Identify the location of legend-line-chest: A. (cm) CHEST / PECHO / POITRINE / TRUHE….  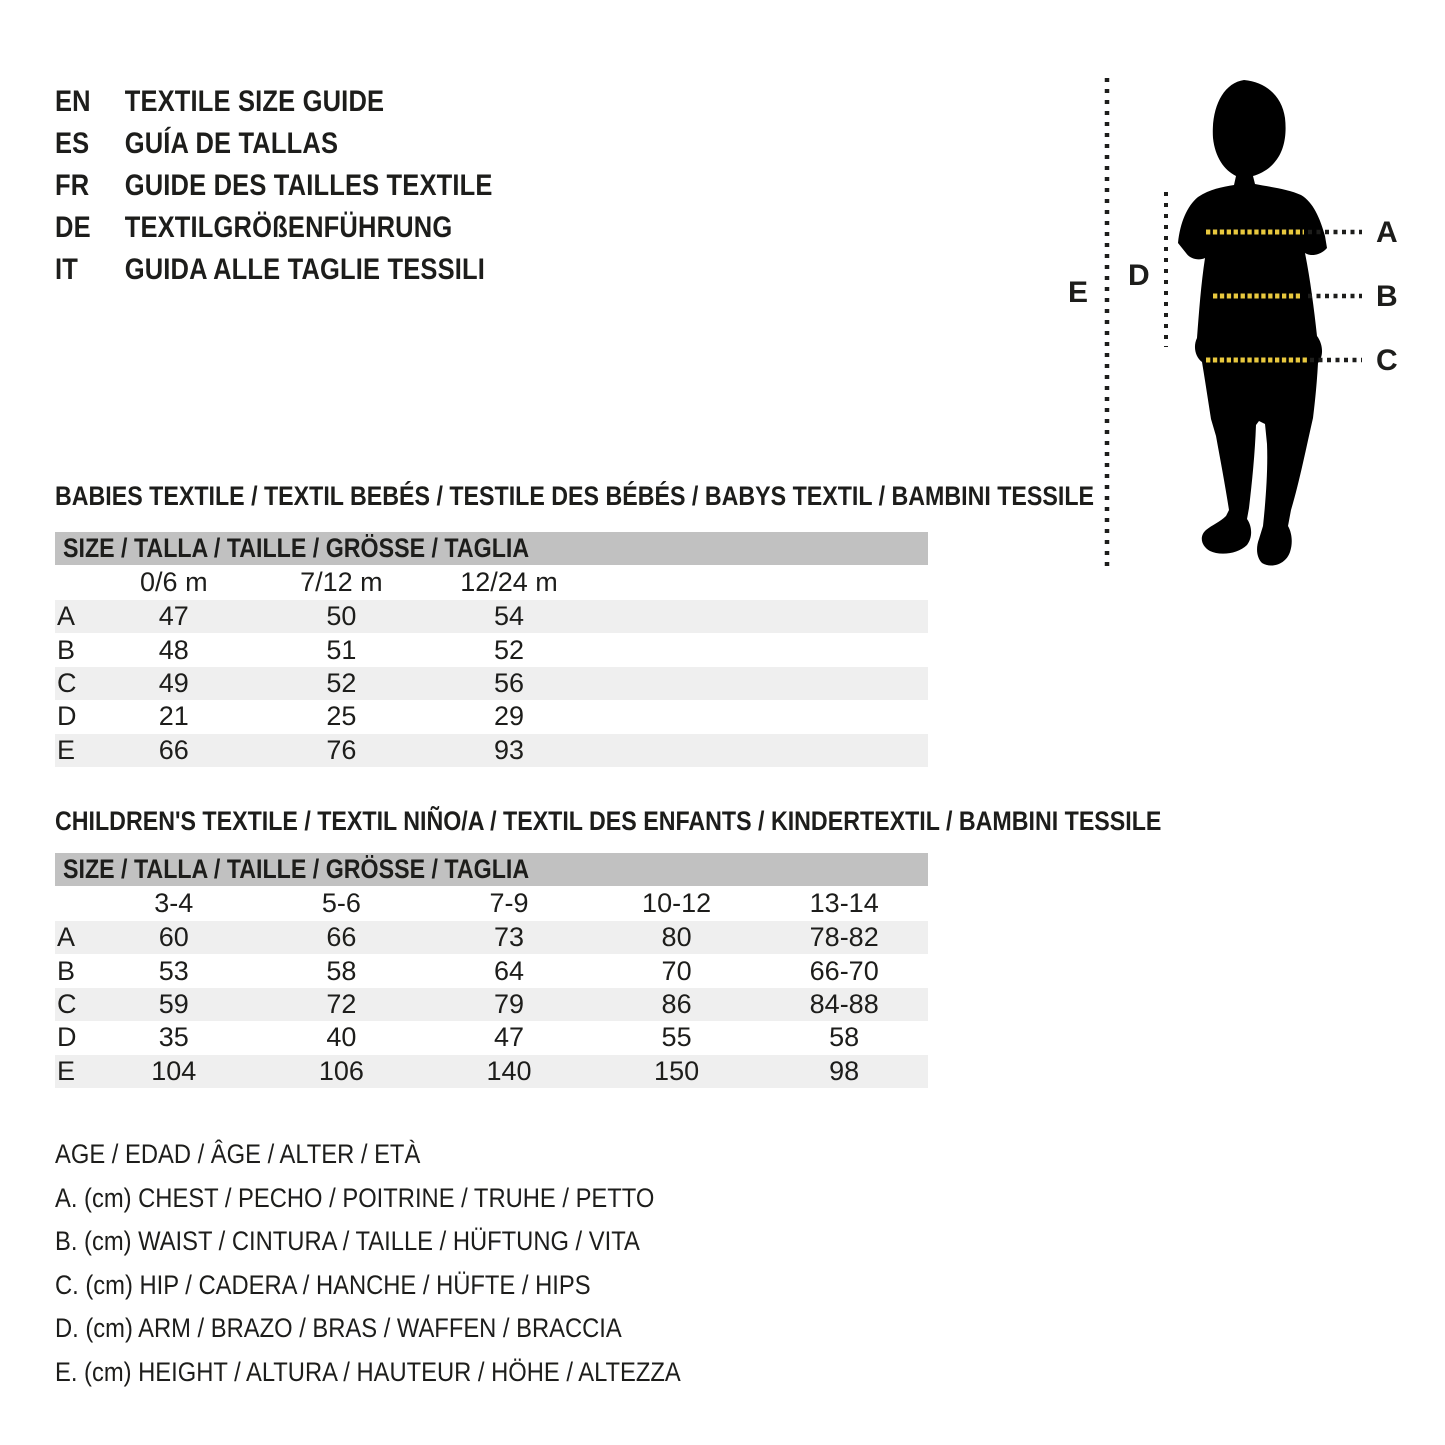
(355, 1197).